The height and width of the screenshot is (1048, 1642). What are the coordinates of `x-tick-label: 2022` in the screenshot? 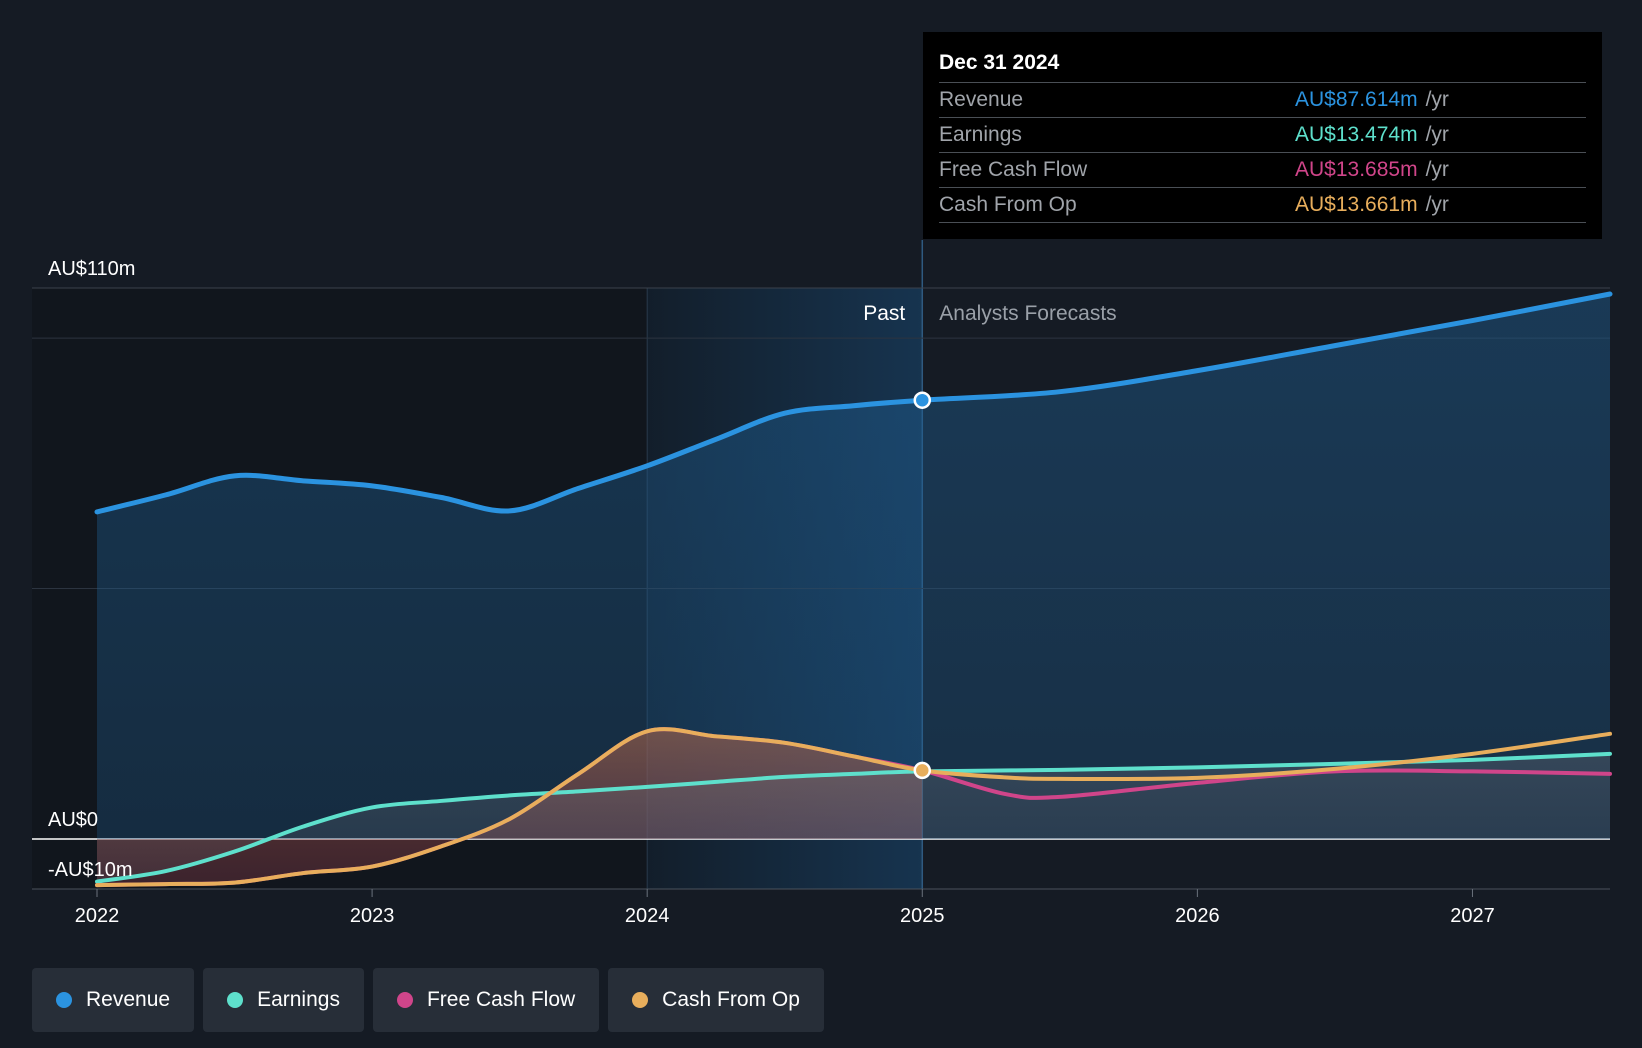 It's located at (97, 916).